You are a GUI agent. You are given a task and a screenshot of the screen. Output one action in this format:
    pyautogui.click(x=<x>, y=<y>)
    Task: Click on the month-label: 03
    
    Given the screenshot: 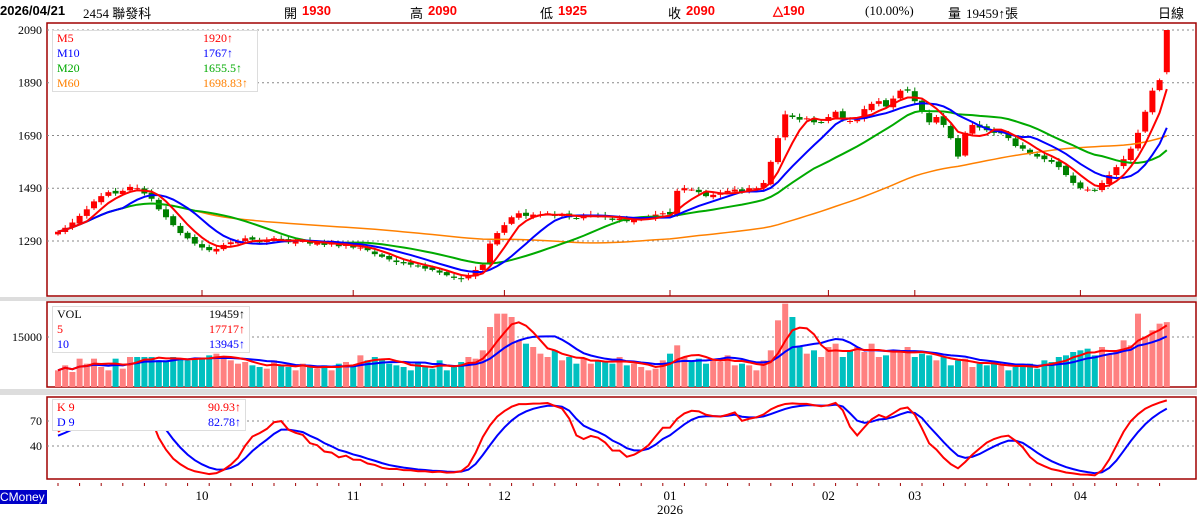 What is the action you would take?
    pyautogui.click(x=915, y=495)
    